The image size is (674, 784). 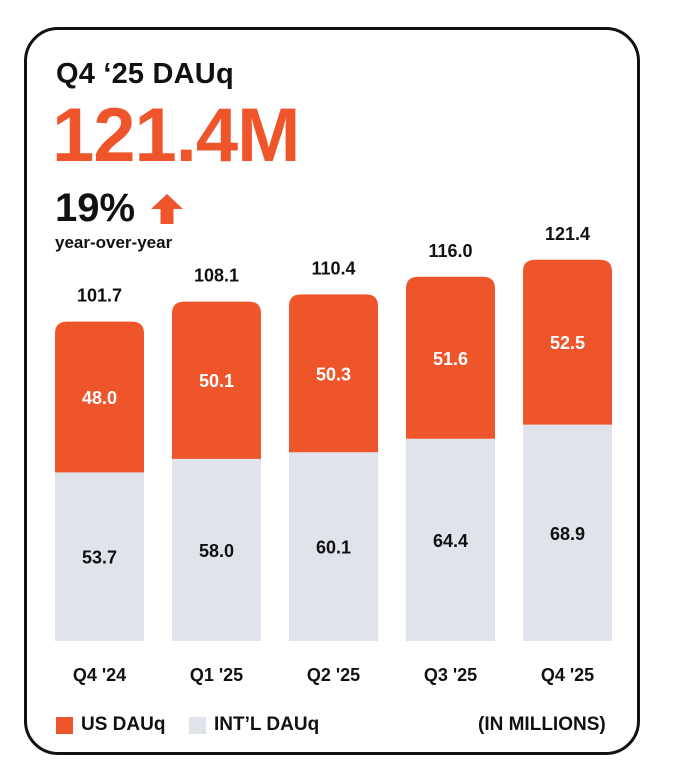 What do you see at coordinates (216, 675) in the screenshot?
I see `x-tick-label: Q1 '25` at bounding box center [216, 675].